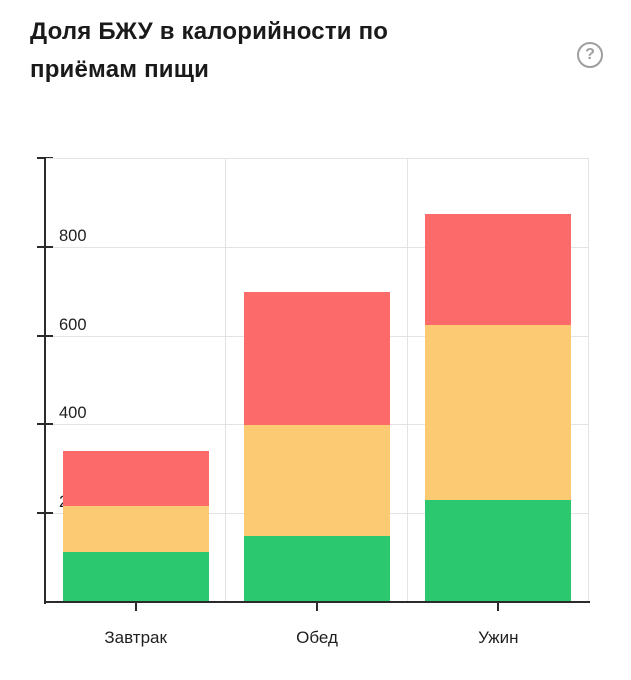 The width and height of the screenshot is (631, 680). What do you see at coordinates (209, 50) in the screenshot?
I see `chart-title: Доля БЖУ в калорийности по приёмам пищи` at bounding box center [209, 50].